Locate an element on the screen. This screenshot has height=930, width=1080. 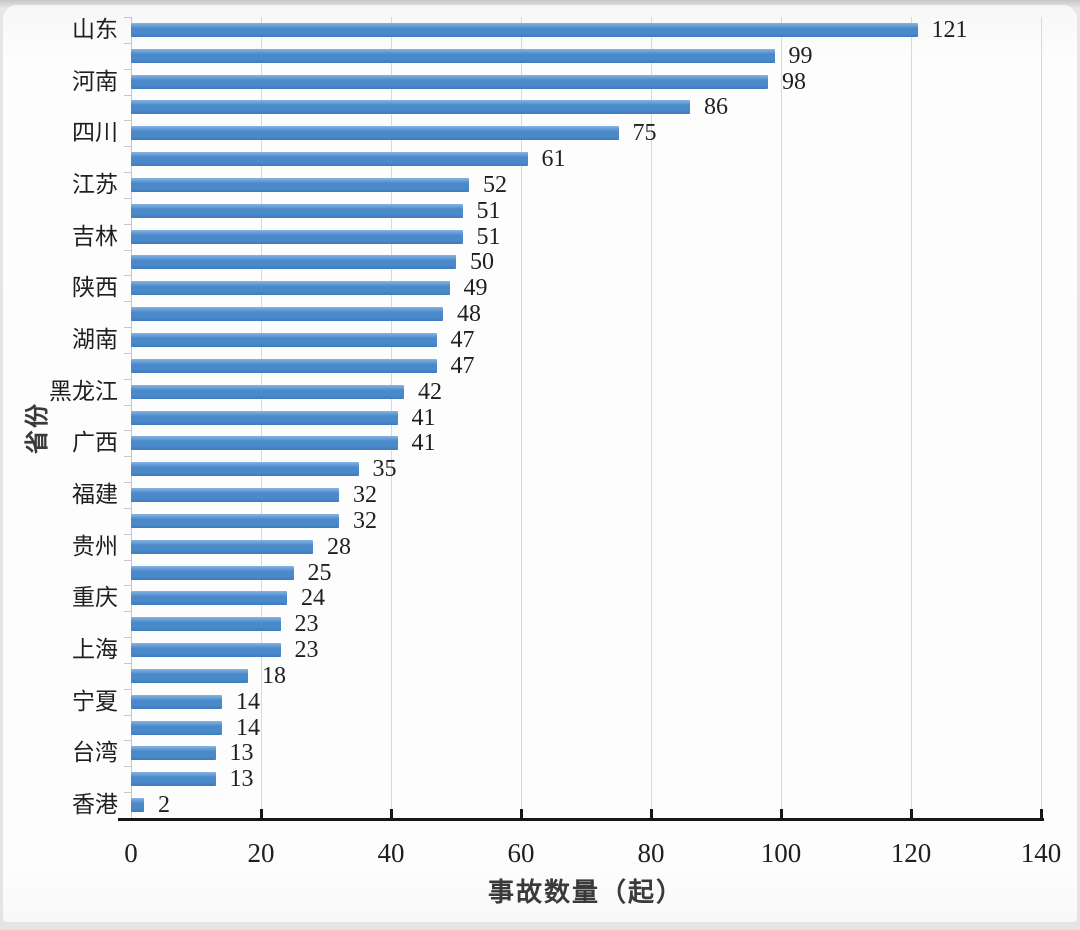
bar-value-label: 98 is located at coordinates (794, 81).